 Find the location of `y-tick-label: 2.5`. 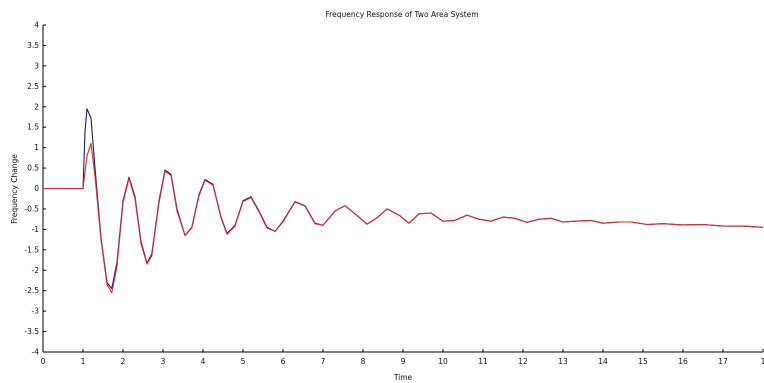

y-tick-label: 2.5 is located at coordinates (33, 86).